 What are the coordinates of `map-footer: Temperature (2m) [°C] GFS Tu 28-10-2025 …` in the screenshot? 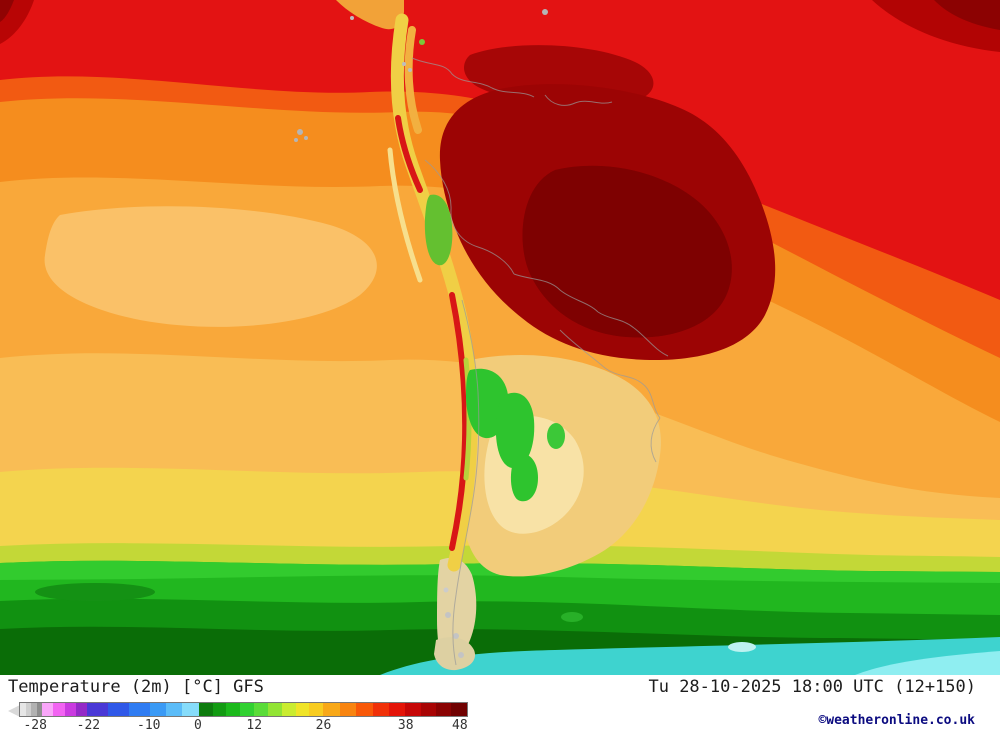 It's located at (500, 704).